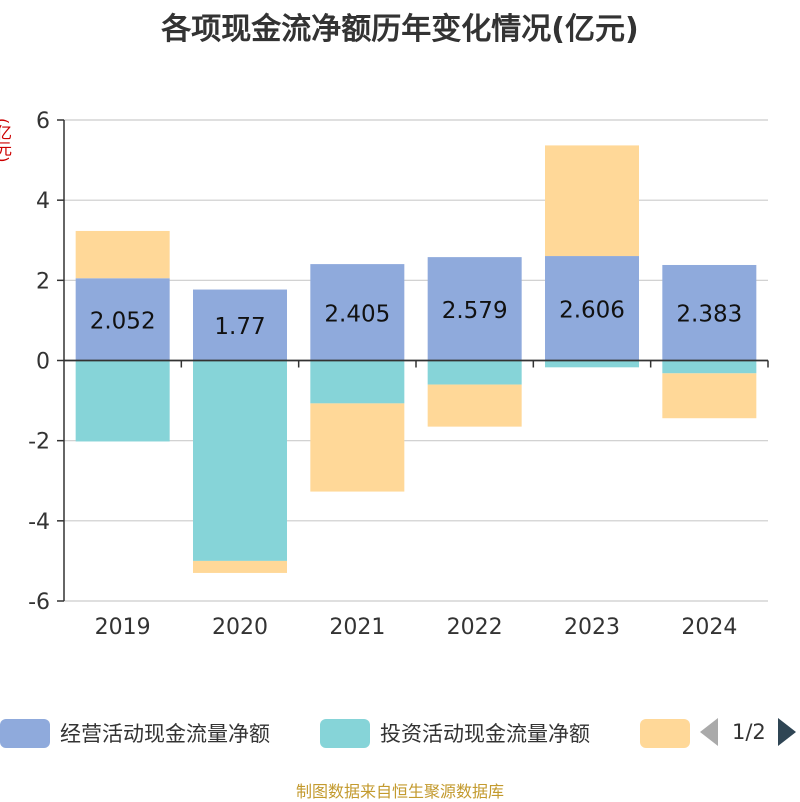  What do you see at coordinates (709, 732) in the screenshot?
I see `legend-prev-page-icon` at bounding box center [709, 732].